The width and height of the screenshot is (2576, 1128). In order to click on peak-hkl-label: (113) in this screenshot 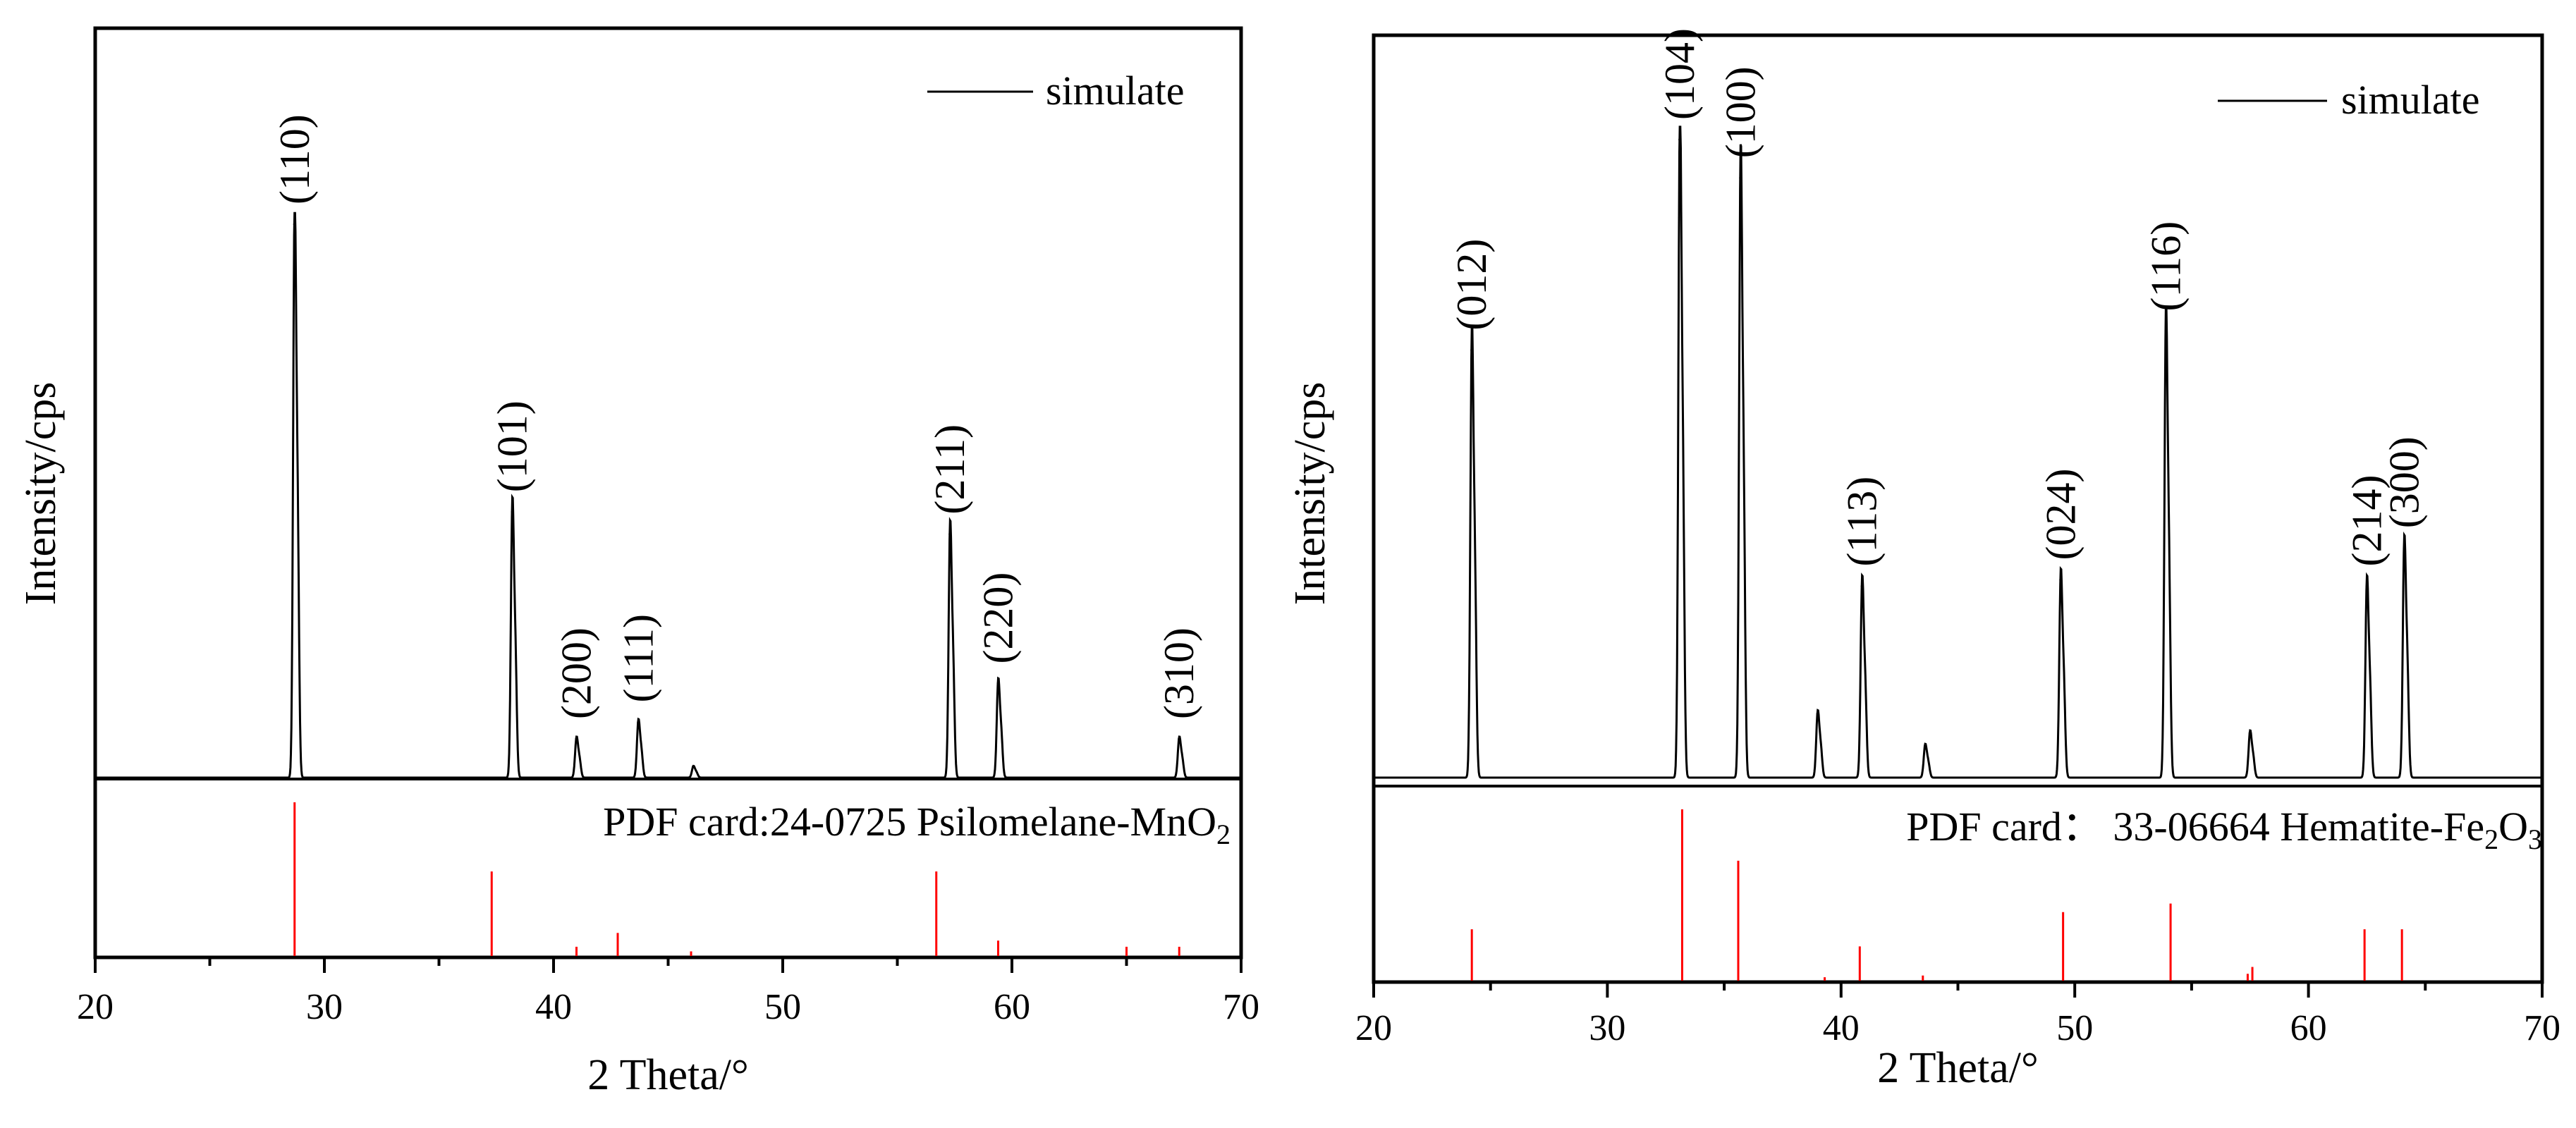, I will do `click(1863, 522)`.